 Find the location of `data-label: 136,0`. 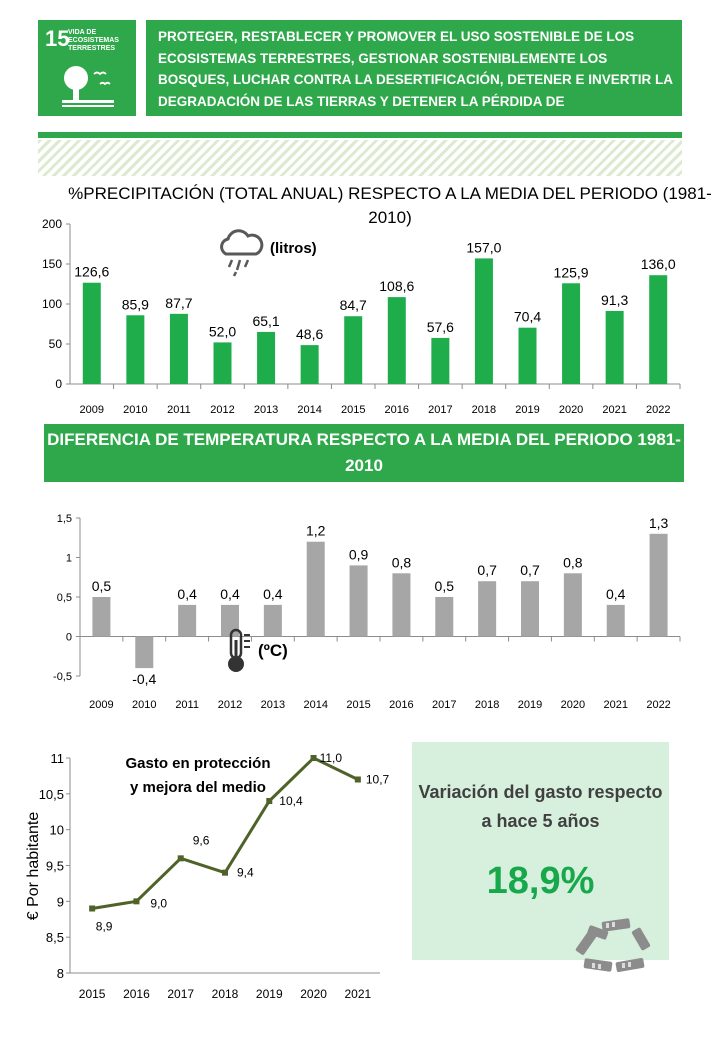

data-label: 136,0 is located at coordinates (658, 264).